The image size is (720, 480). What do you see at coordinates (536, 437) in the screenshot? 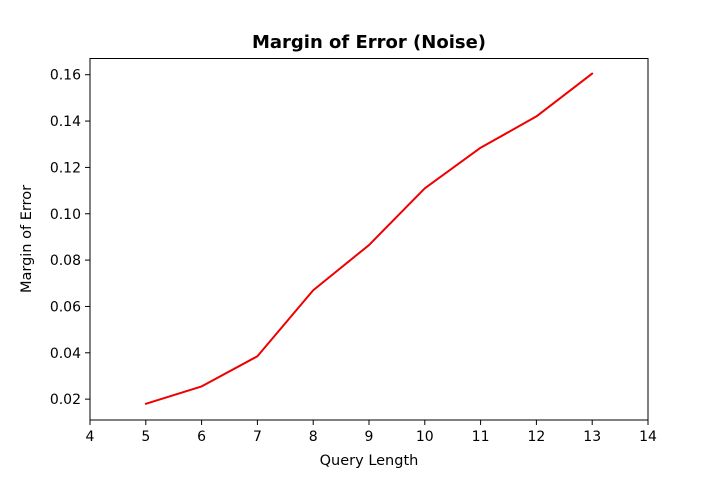
I see `x-tick-label: 12` at bounding box center [536, 437].